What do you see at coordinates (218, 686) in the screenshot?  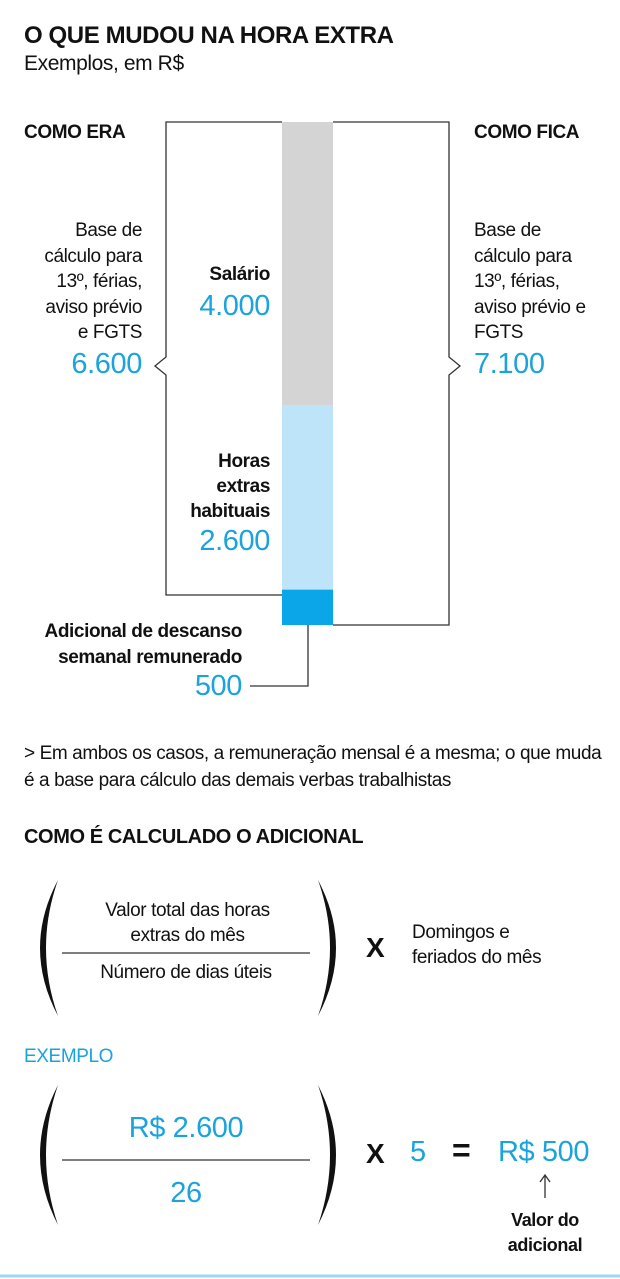 I see `value-label: 500` at bounding box center [218, 686].